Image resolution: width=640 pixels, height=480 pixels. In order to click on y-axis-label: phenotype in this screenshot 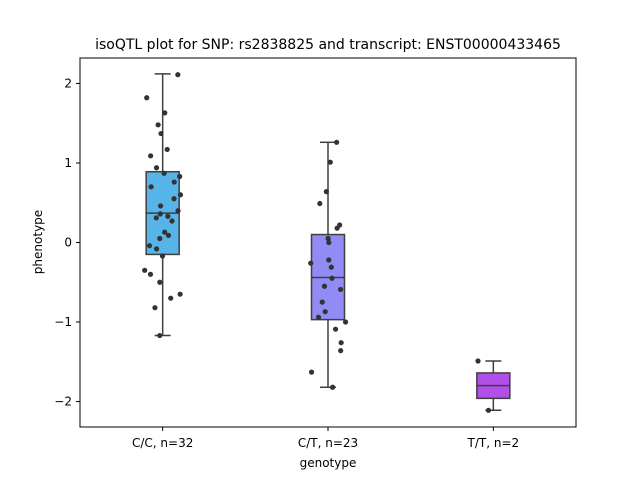, I will do `click(38, 242)`.